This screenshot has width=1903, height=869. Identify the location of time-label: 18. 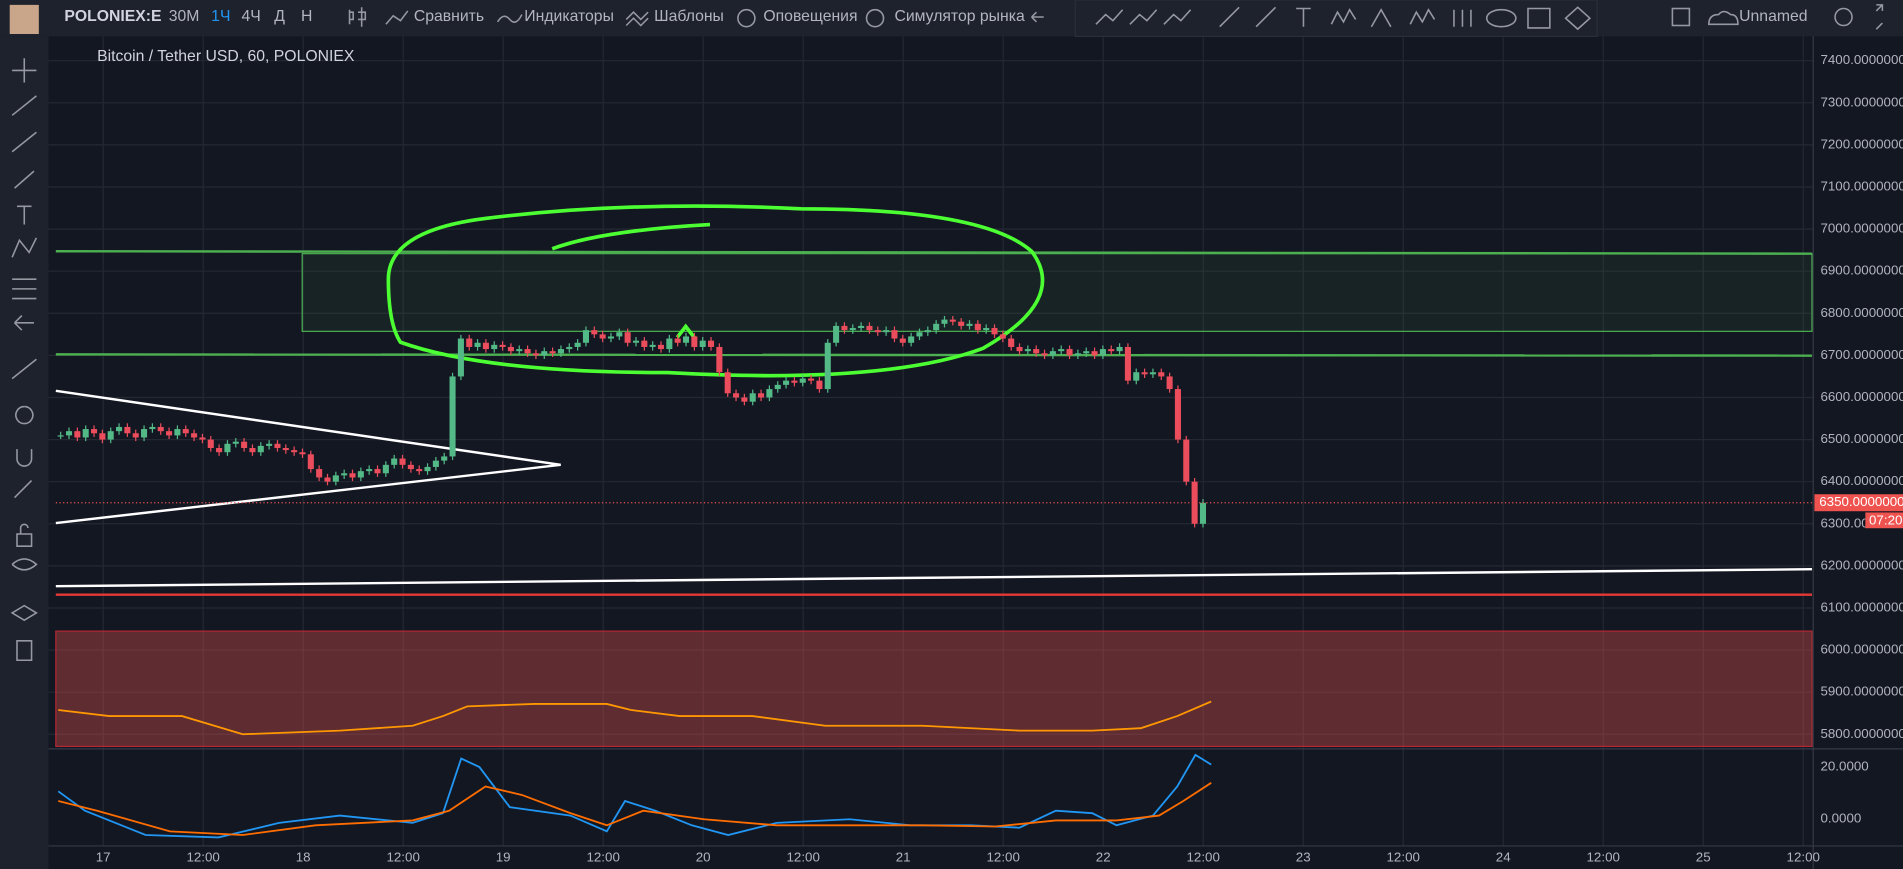
(303, 857).